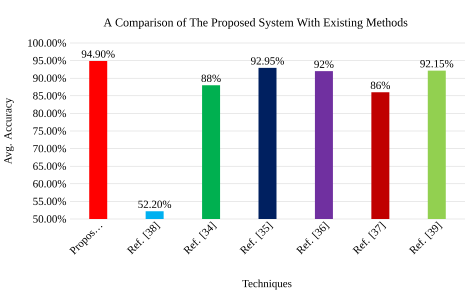 The height and width of the screenshot is (295, 470). Describe the element at coordinates (211, 78) in the screenshot. I see `data-label: 88%` at that location.